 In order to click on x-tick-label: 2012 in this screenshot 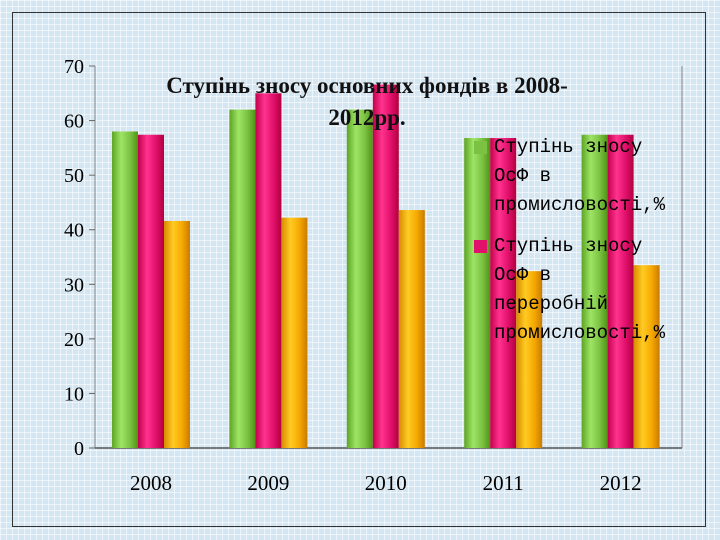, I will do `click(621, 483)`.